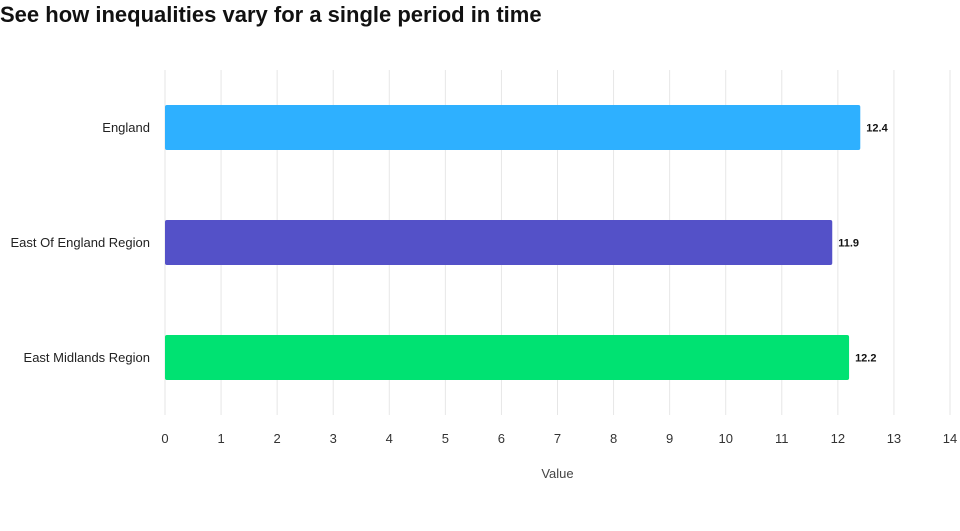 The width and height of the screenshot is (960, 531). Describe the element at coordinates (865, 359) in the screenshot. I see `data-label: 12.2` at that location.